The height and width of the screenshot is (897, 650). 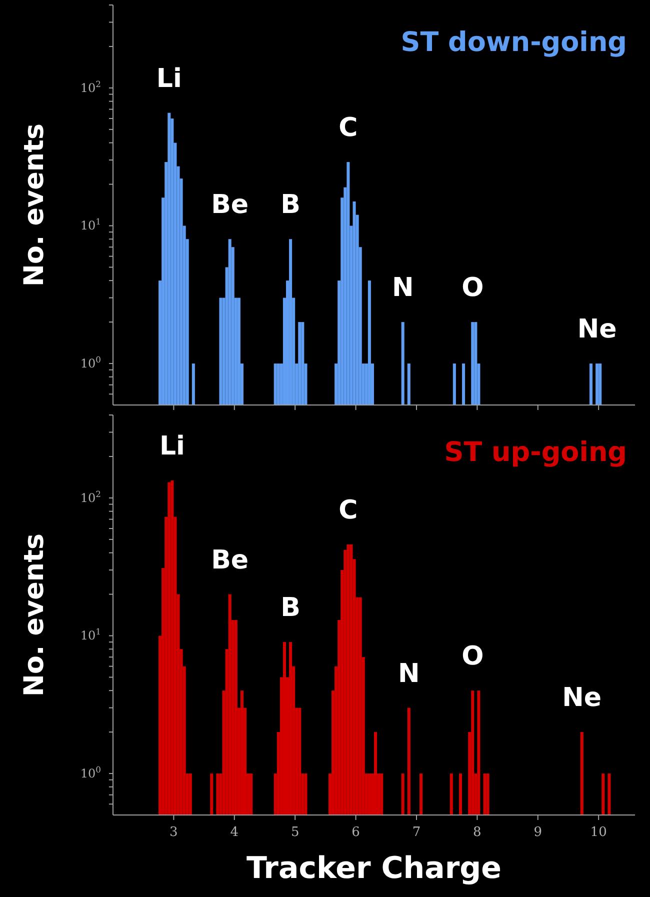 I want to click on x-tick-label: 4, so click(x=234, y=832).